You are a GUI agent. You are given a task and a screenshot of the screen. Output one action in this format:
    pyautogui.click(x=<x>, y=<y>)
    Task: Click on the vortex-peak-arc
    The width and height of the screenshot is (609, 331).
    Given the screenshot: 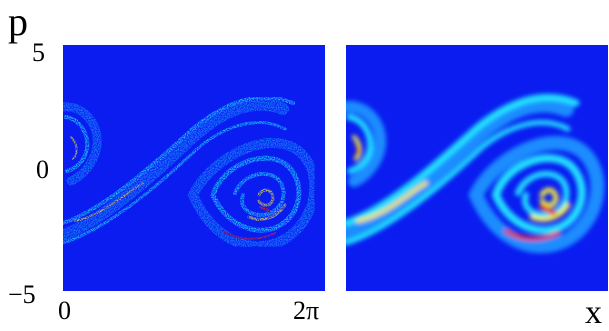 What is the action you would take?
    pyautogui.click(x=249, y=235)
    